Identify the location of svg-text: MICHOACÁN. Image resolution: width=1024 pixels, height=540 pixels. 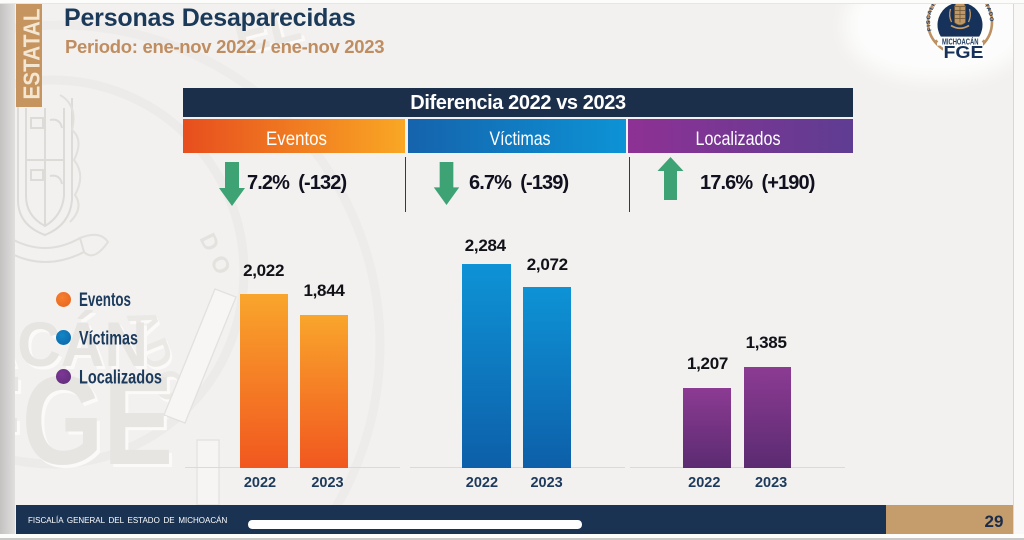
(960, 41).